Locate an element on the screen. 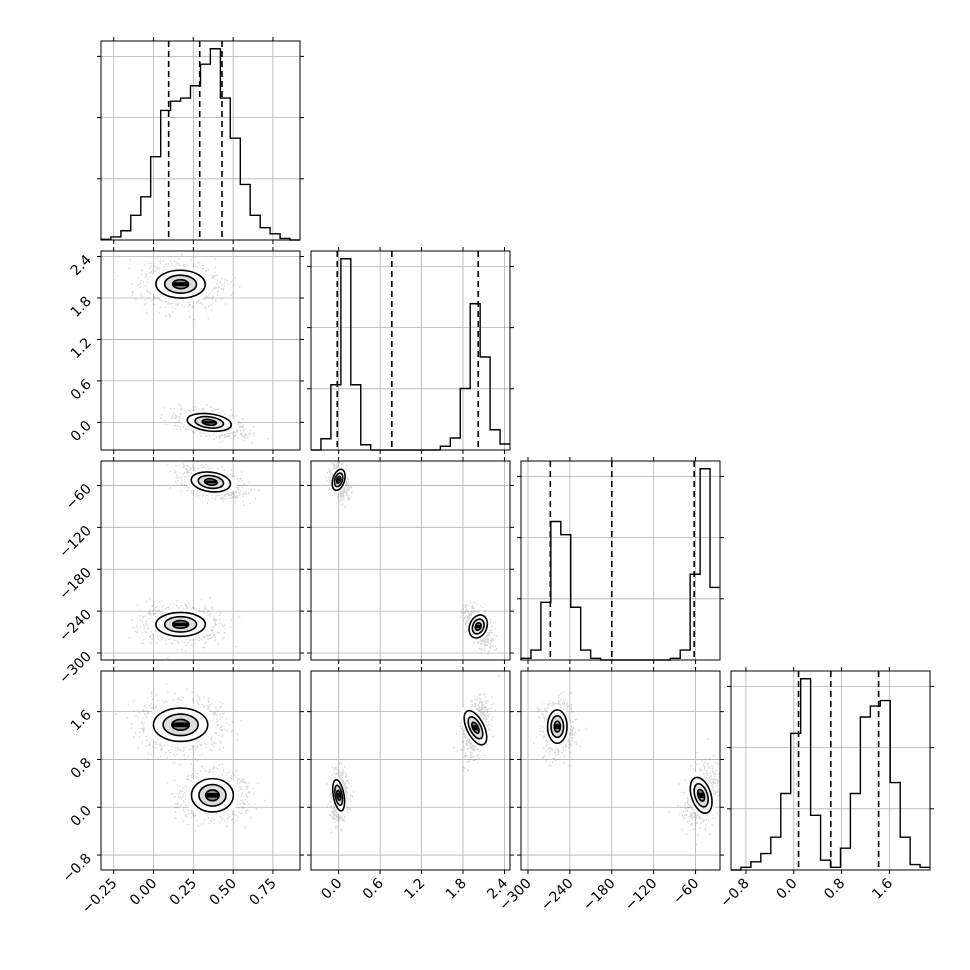 The width and height of the screenshot is (970, 970). y-tick-label: −60 is located at coordinates (79, 497).